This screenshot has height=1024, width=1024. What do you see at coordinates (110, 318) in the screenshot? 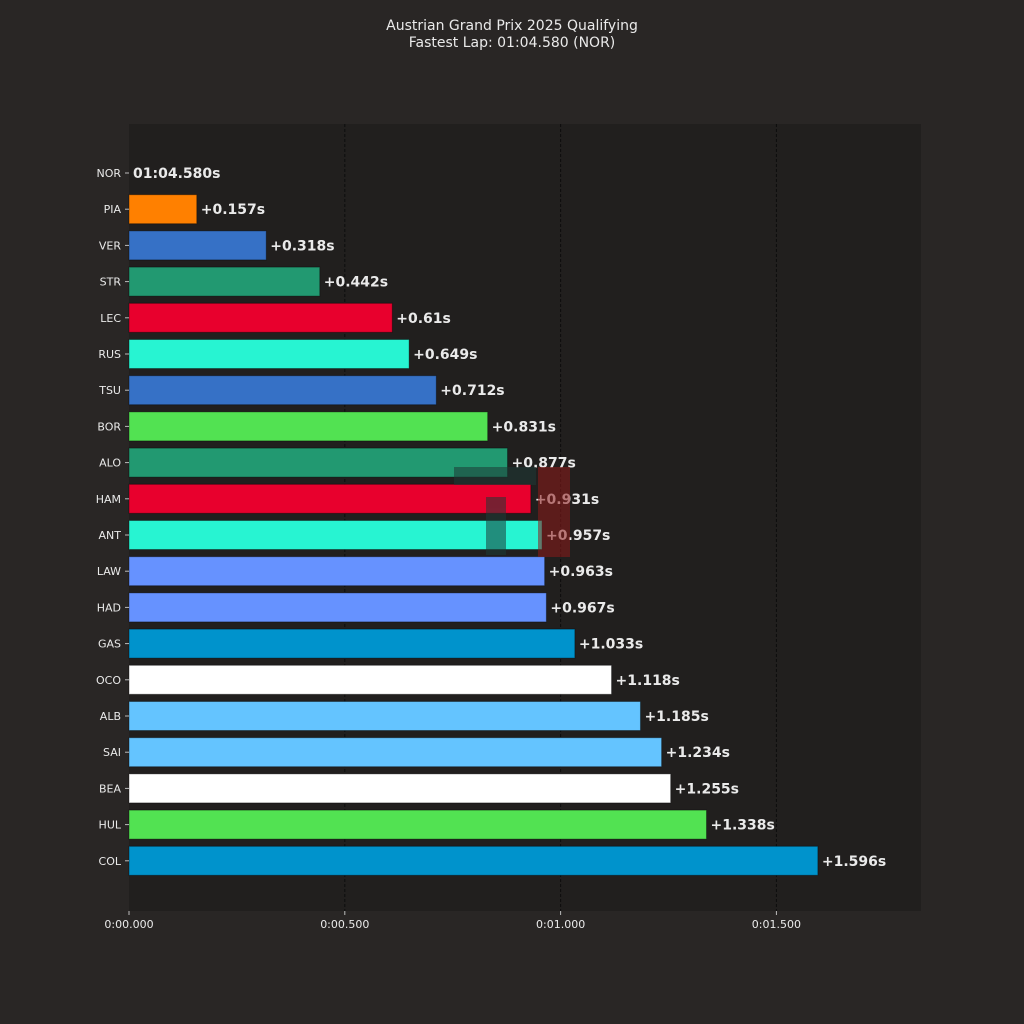
I see `y-tick-label: LEC` at bounding box center [110, 318].